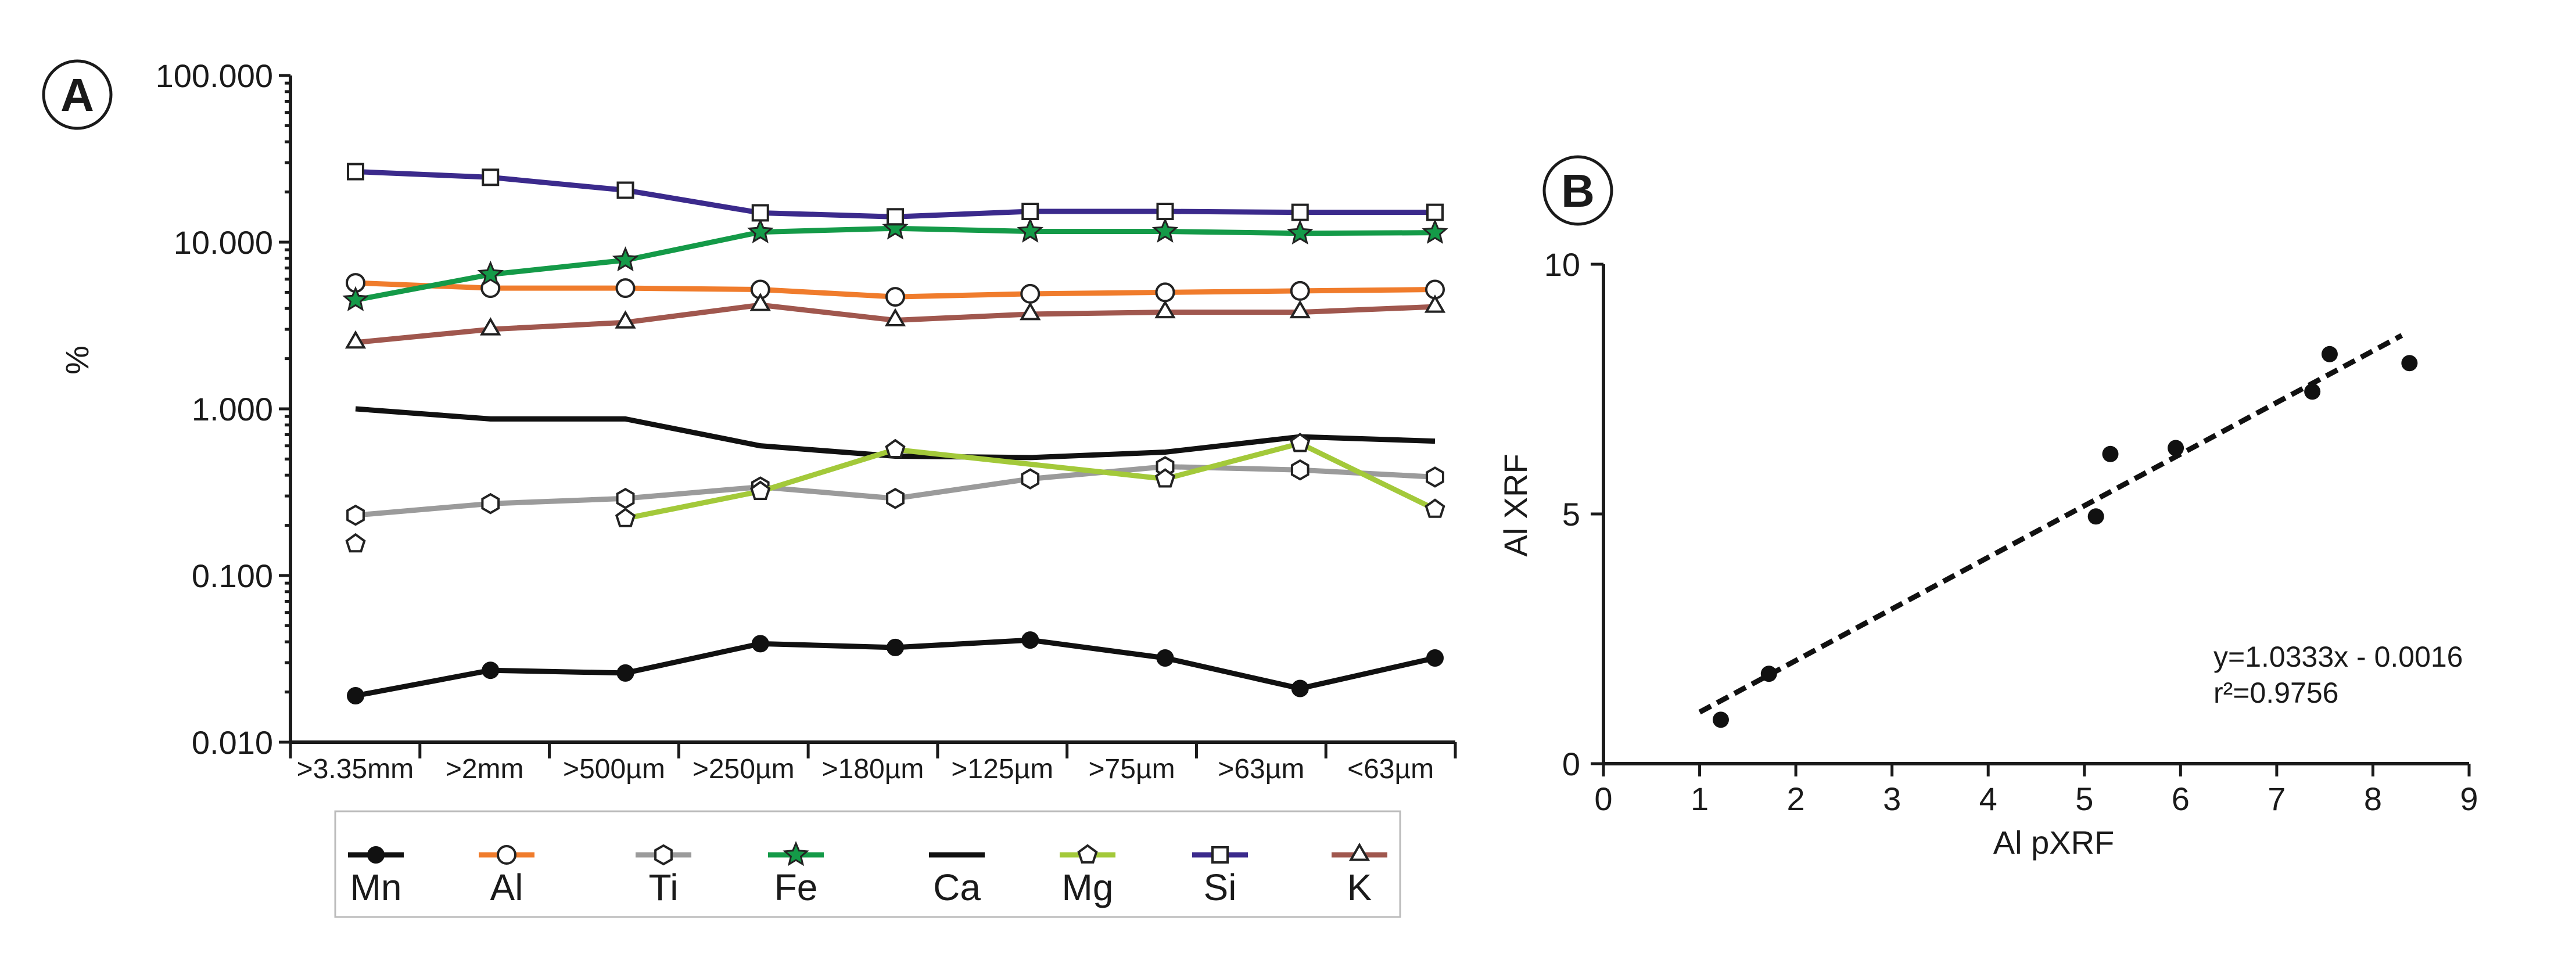  I want to click on legend-marker-fe, so click(796, 853).